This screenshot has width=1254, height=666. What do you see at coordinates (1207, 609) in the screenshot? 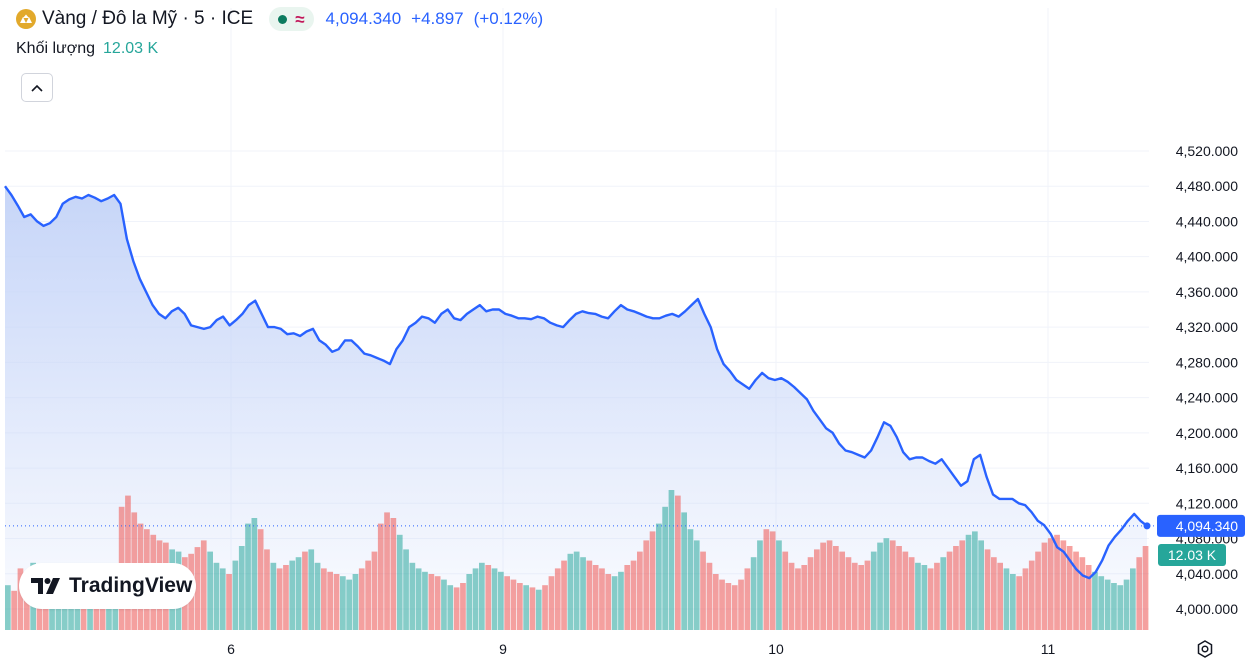
I see `y-axis-tick-label: 4,000.000` at bounding box center [1207, 609].